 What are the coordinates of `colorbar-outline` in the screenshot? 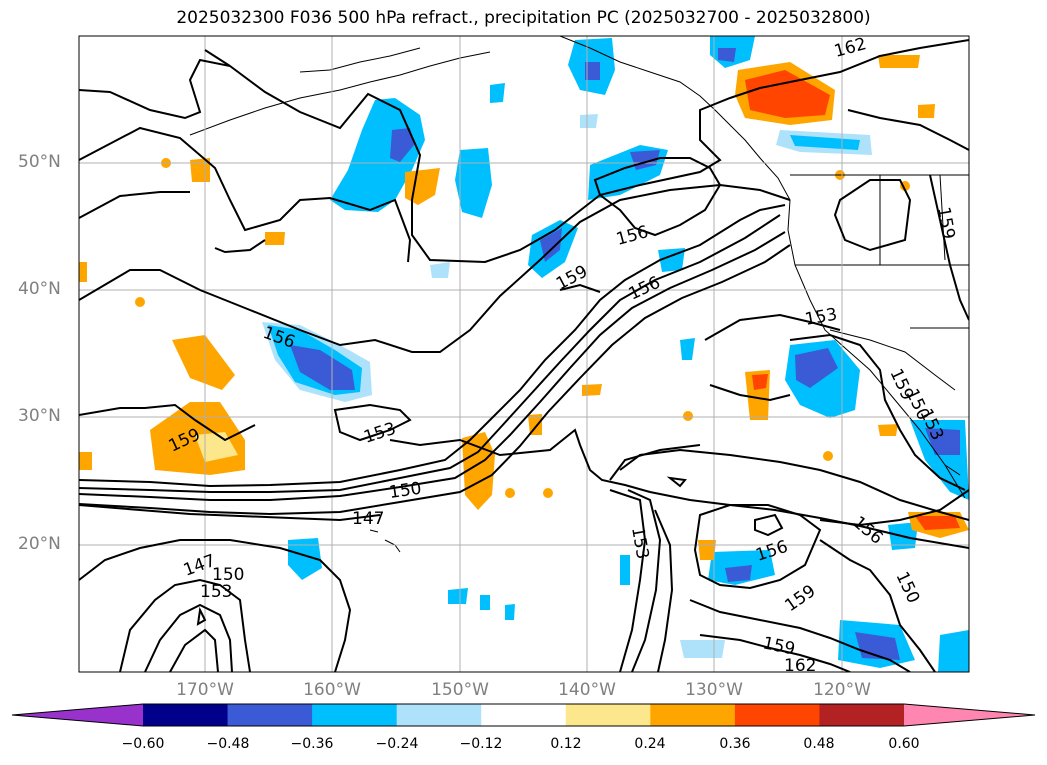 It's located at (523, 715).